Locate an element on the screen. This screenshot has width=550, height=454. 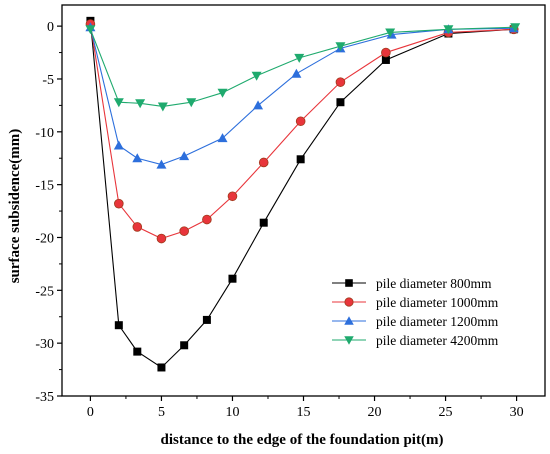
y-axis-ticks: 0 -5 -10 -15 -20 -25 -30 -35 is located at coordinates (48, 212).